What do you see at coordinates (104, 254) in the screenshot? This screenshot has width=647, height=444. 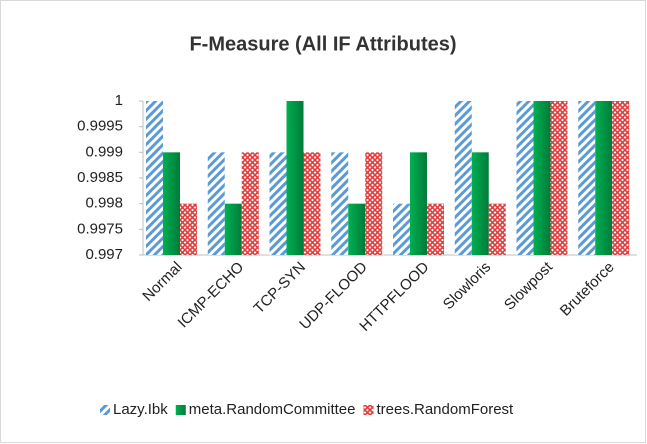 I see `y-tick-label: 0.997` at bounding box center [104, 254].